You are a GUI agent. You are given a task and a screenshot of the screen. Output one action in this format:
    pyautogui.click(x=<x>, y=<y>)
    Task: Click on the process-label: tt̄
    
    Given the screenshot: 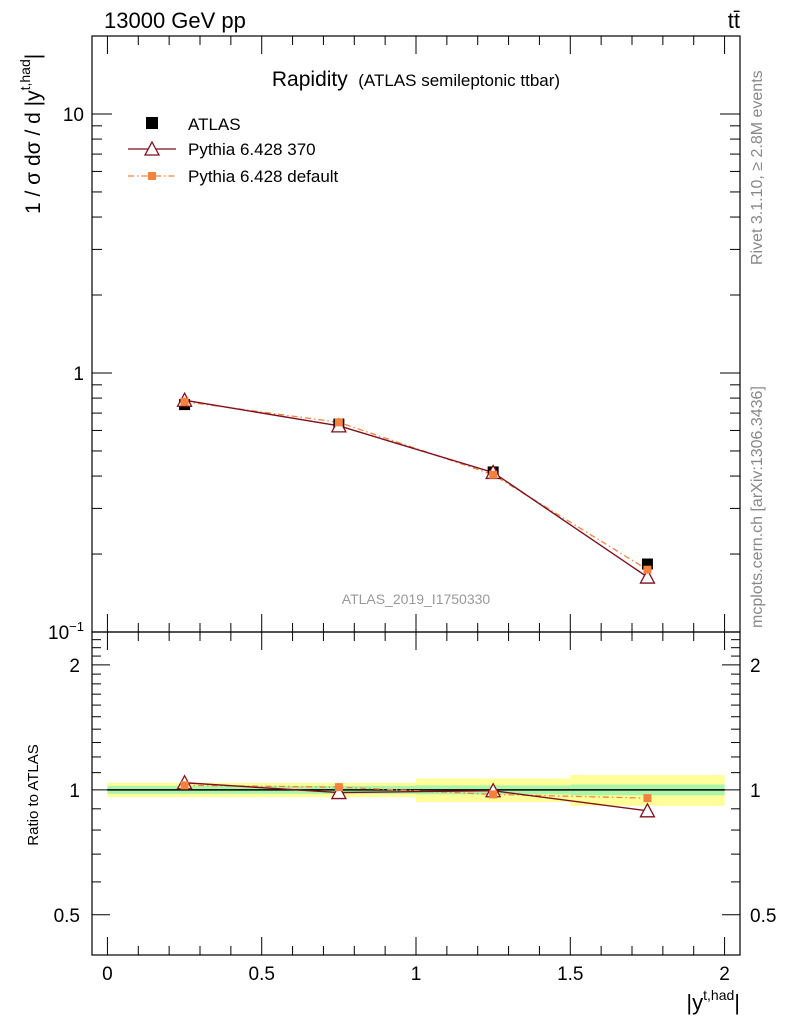 What is the action you would take?
    pyautogui.click(x=734, y=20)
    